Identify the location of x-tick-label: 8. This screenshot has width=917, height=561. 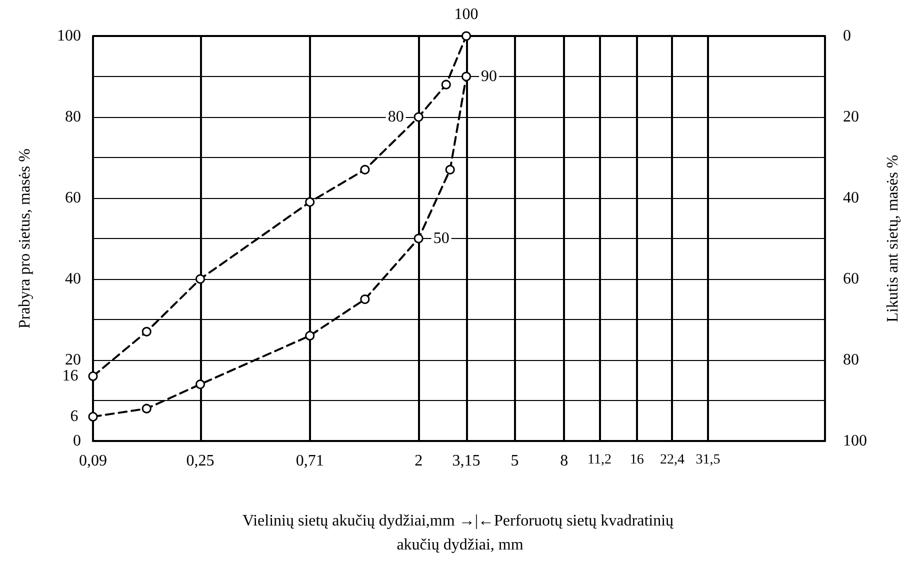
(564, 461).